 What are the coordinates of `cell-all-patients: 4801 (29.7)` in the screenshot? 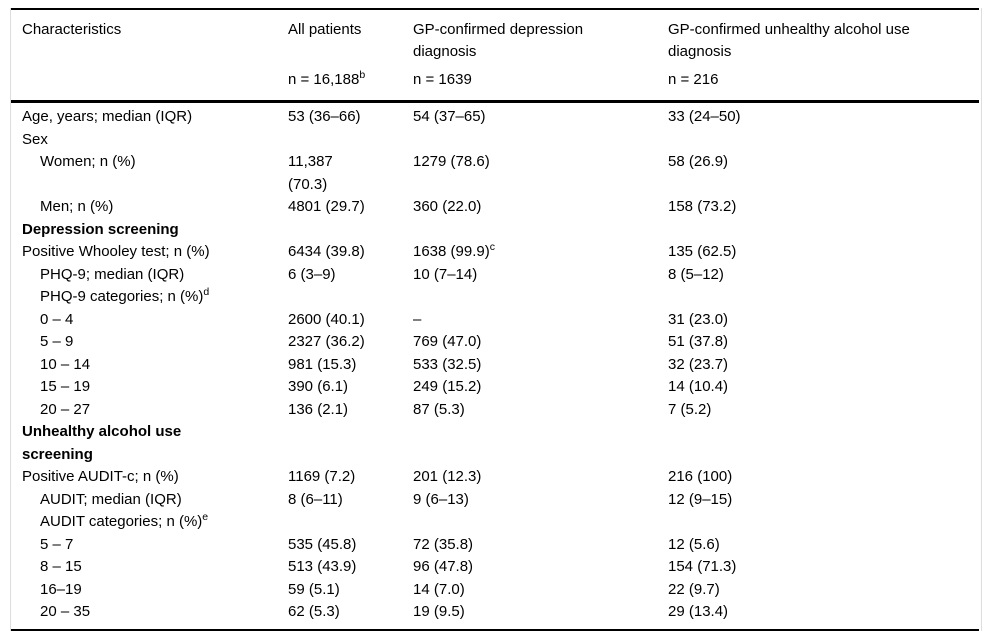 It's located at (326, 207).